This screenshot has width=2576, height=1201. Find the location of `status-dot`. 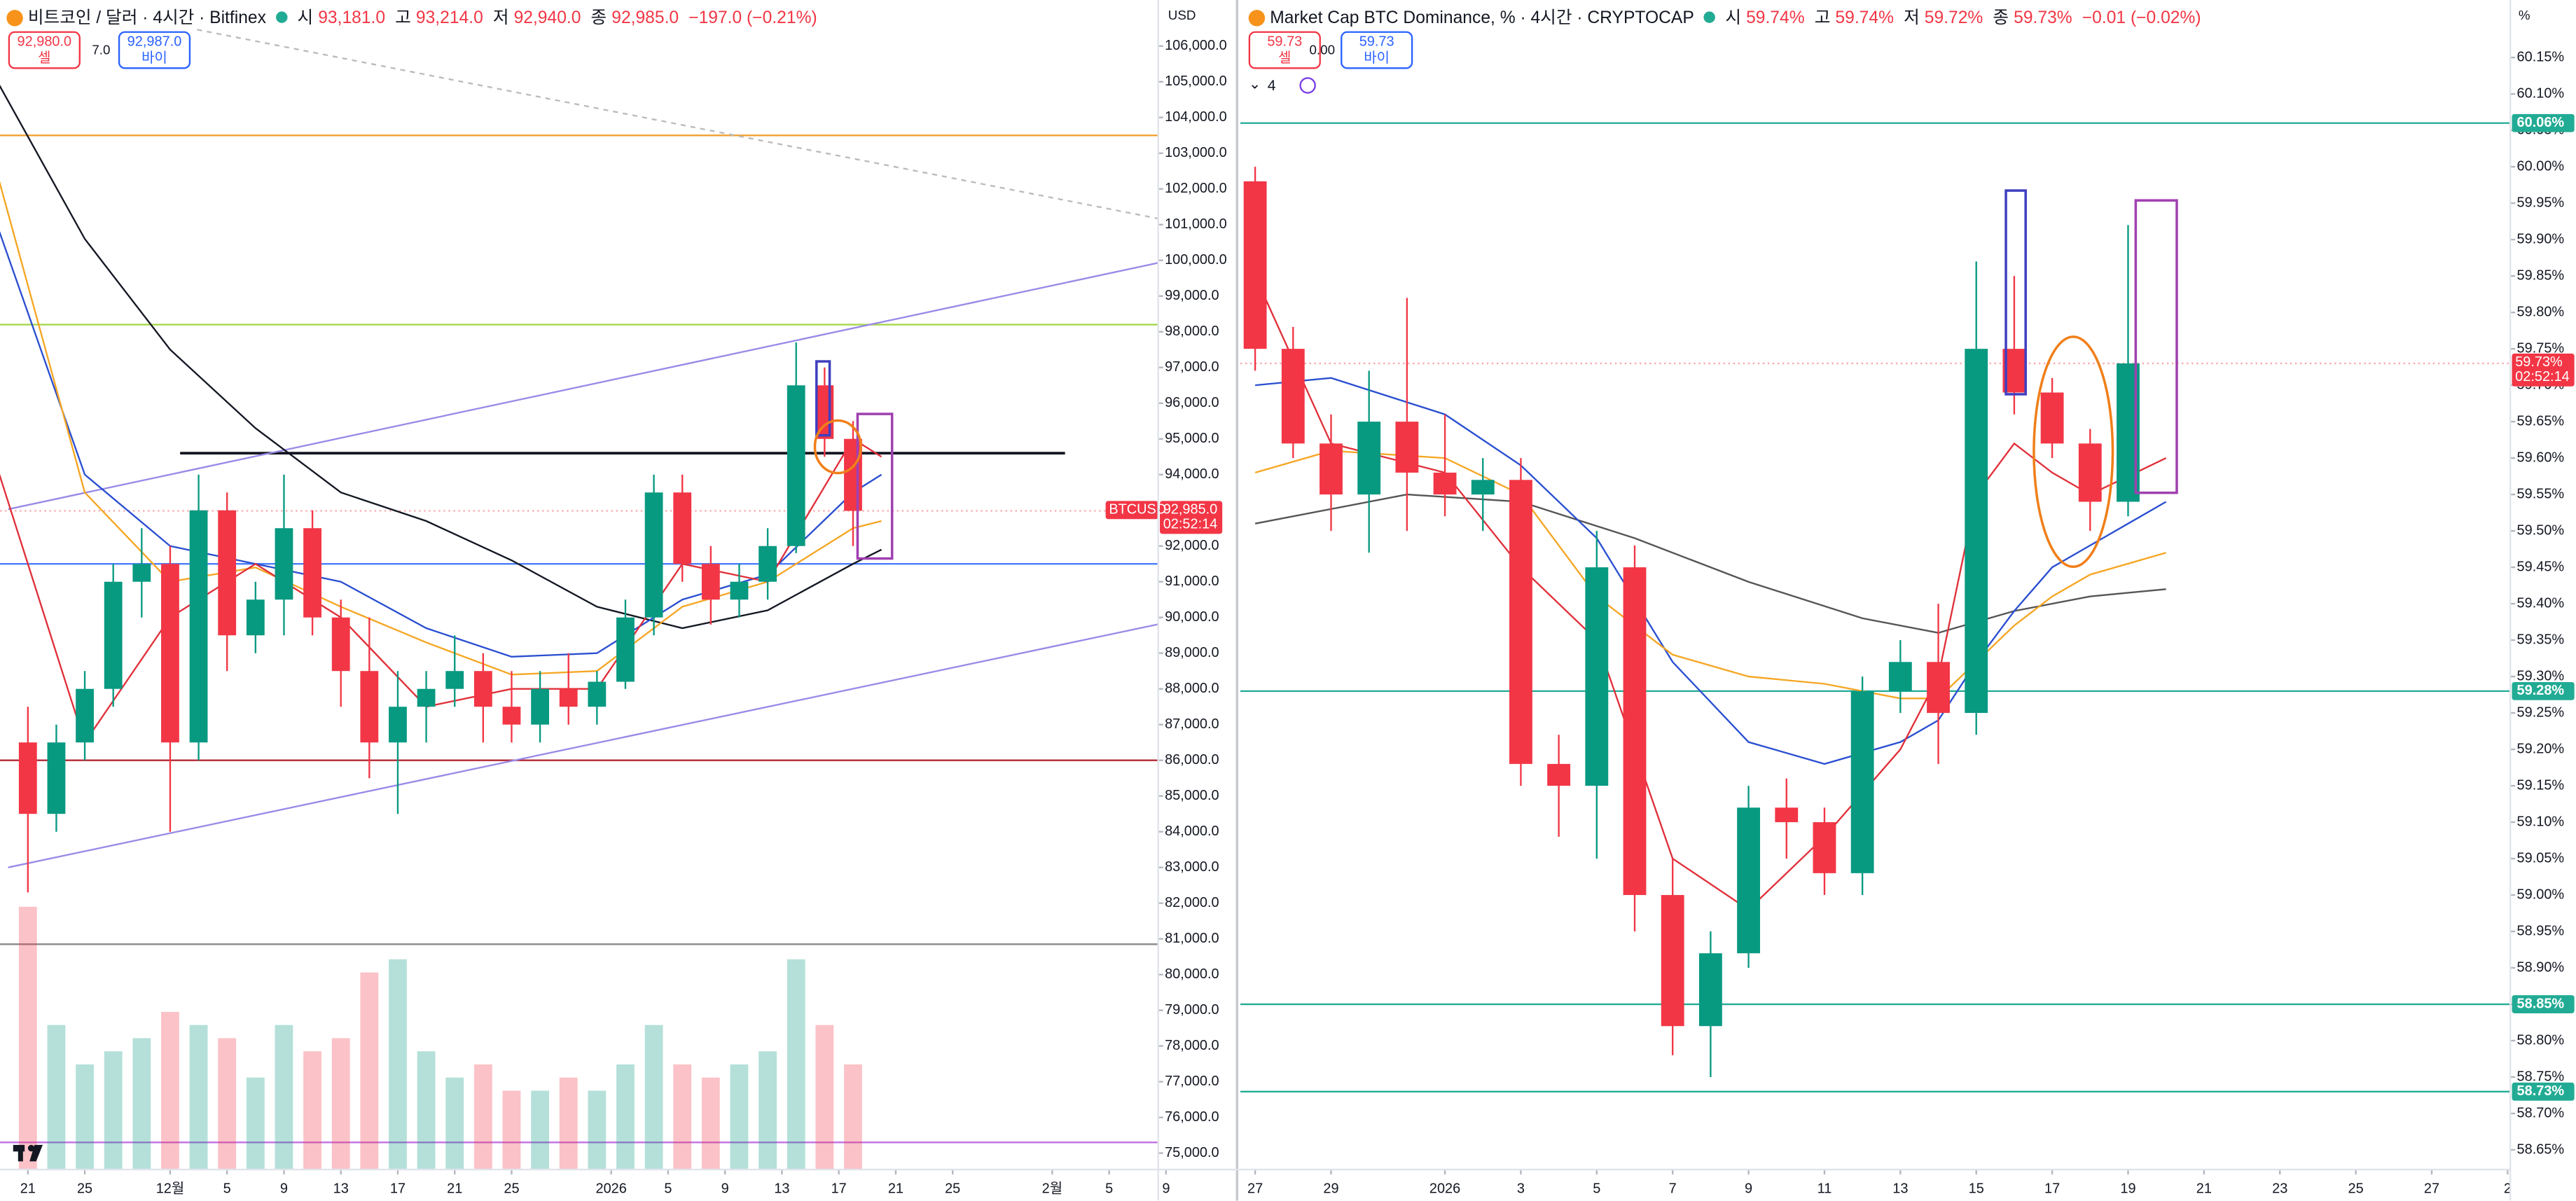

status-dot is located at coordinates (281, 17).